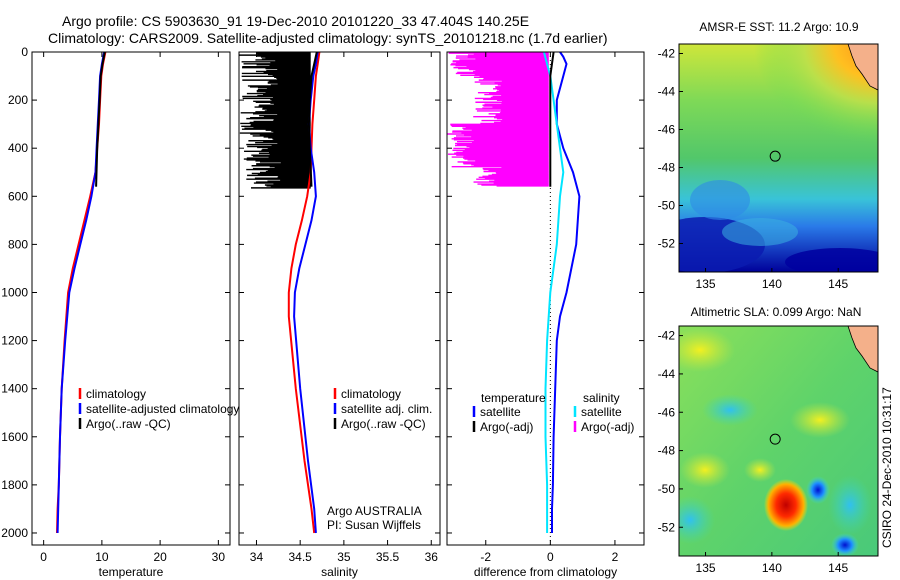 Image resolution: width=900 pixels, height=580 pixels. I want to click on x-axis-label: salinity, so click(339, 572).